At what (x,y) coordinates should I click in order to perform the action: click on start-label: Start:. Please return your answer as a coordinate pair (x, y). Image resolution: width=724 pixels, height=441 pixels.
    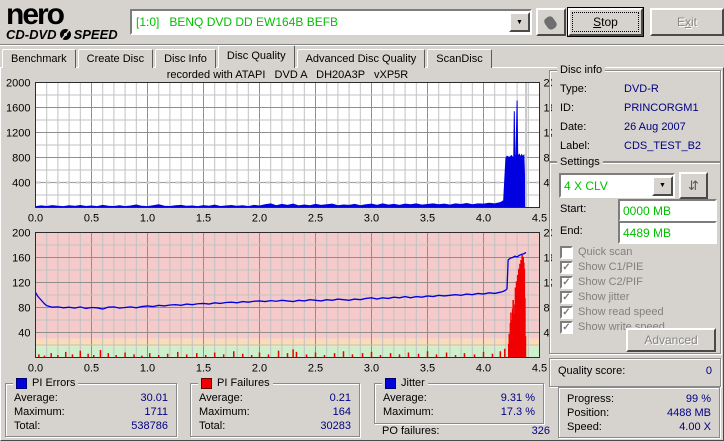
    Looking at the image, I should click on (573, 209).